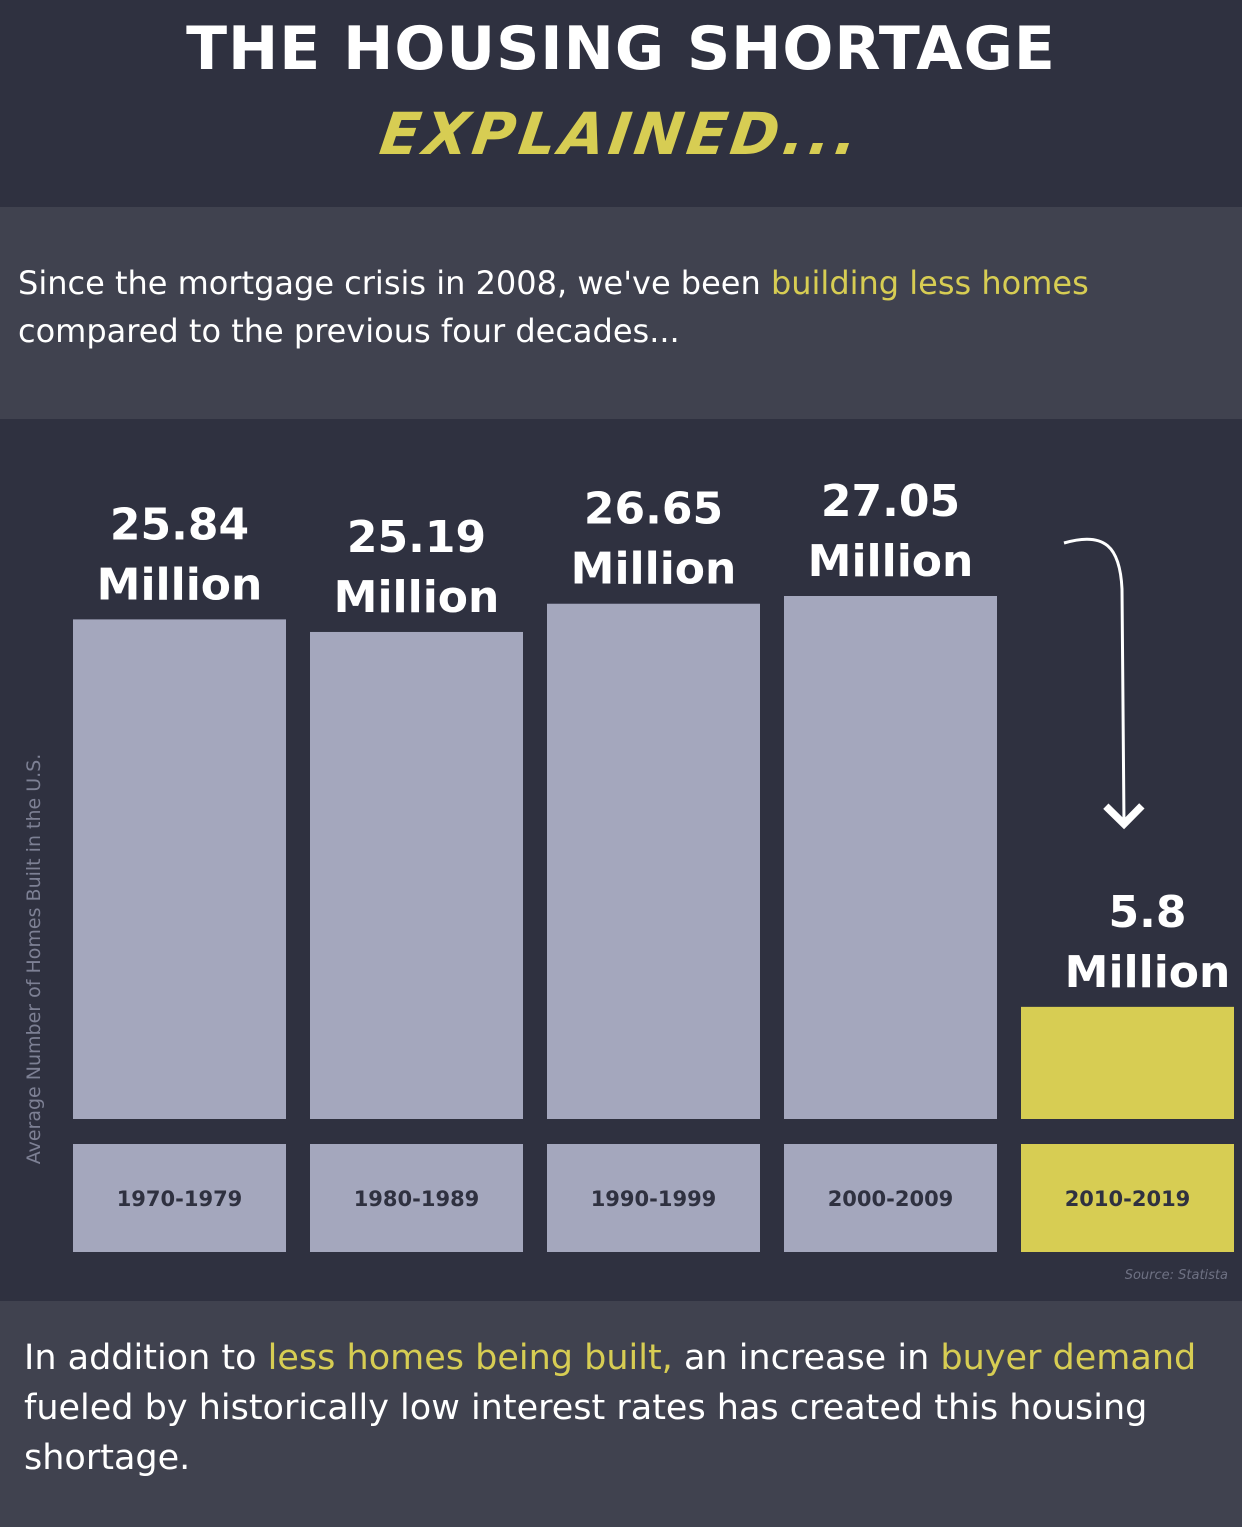 Image resolution: width=1242 pixels, height=1527 pixels. Describe the element at coordinates (653, 861) in the screenshot. I see `bar-1990-1999` at that location.